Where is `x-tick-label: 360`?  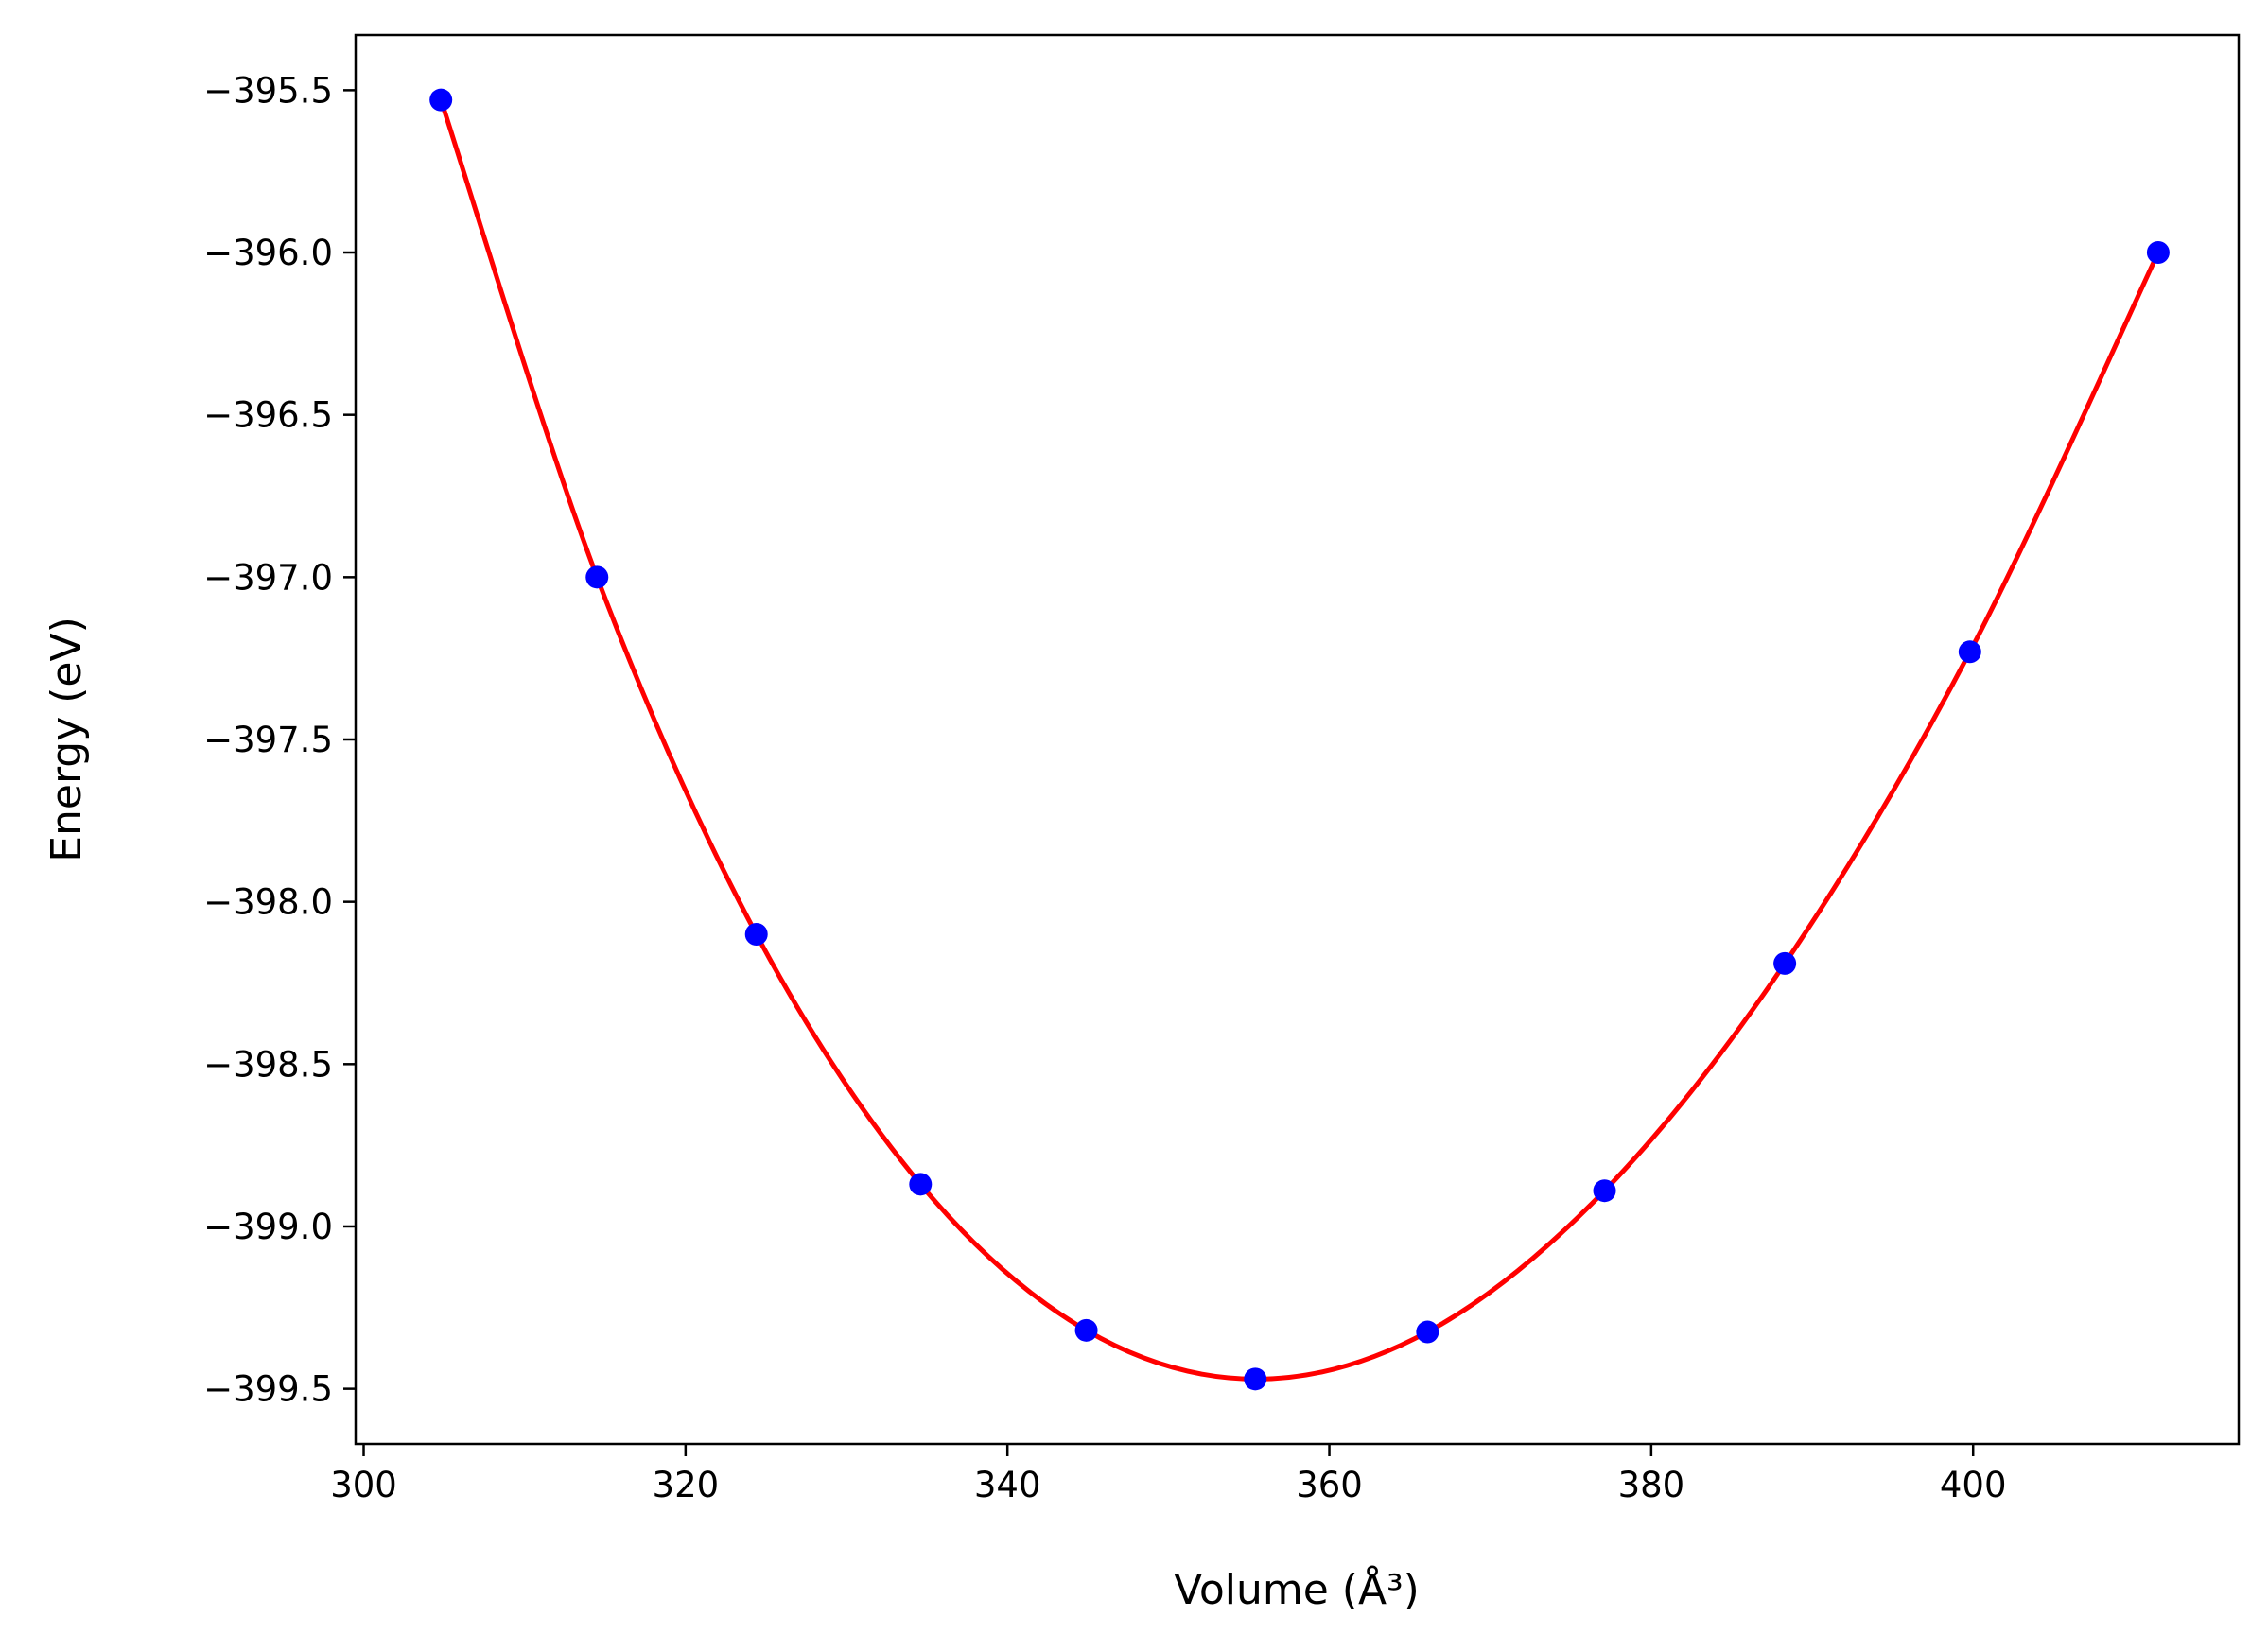 x-tick-label: 360 is located at coordinates (1329, 1485).